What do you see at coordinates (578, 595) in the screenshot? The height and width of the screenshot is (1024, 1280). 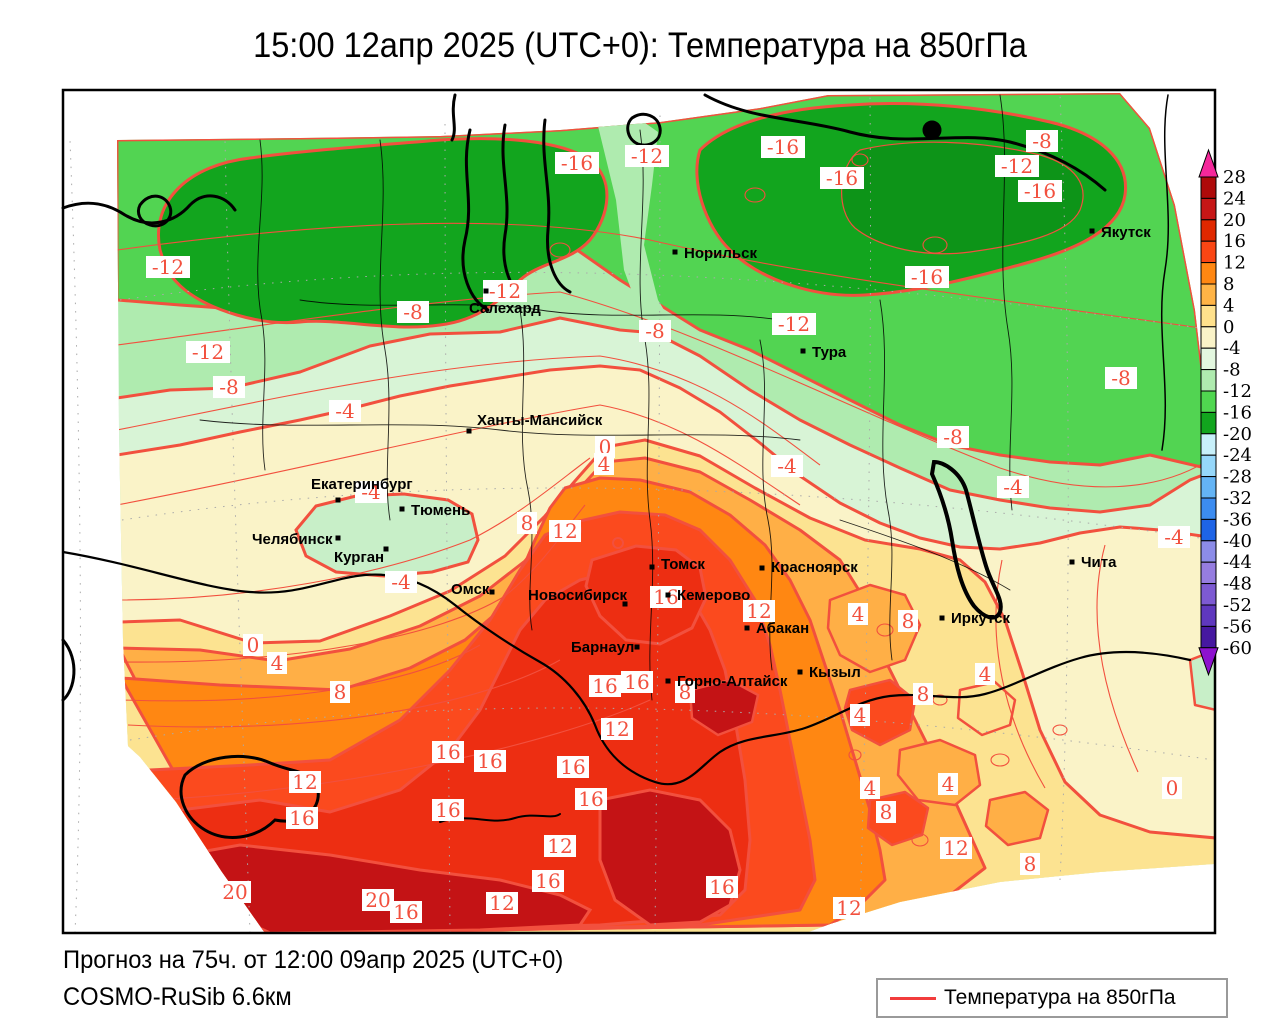 I see `city-label: Новосибирск` at bounding box center [578, 595].